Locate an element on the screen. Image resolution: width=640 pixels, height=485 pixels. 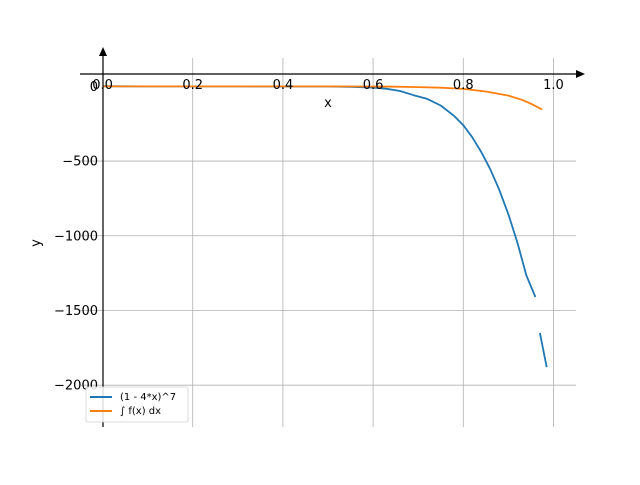
y-tick-label: −1500 is located at coordinates (76, 311).